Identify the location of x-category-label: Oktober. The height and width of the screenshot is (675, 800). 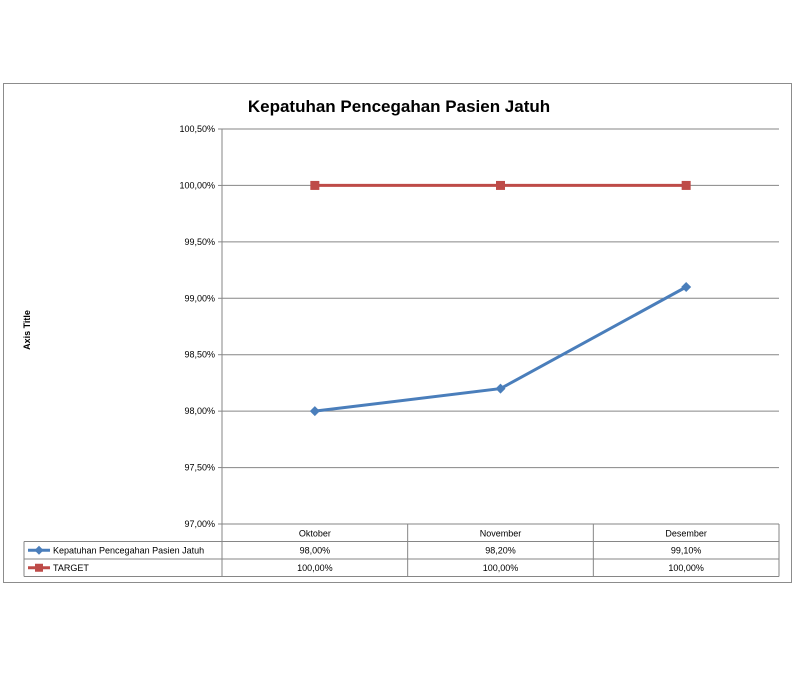
(315, 534).